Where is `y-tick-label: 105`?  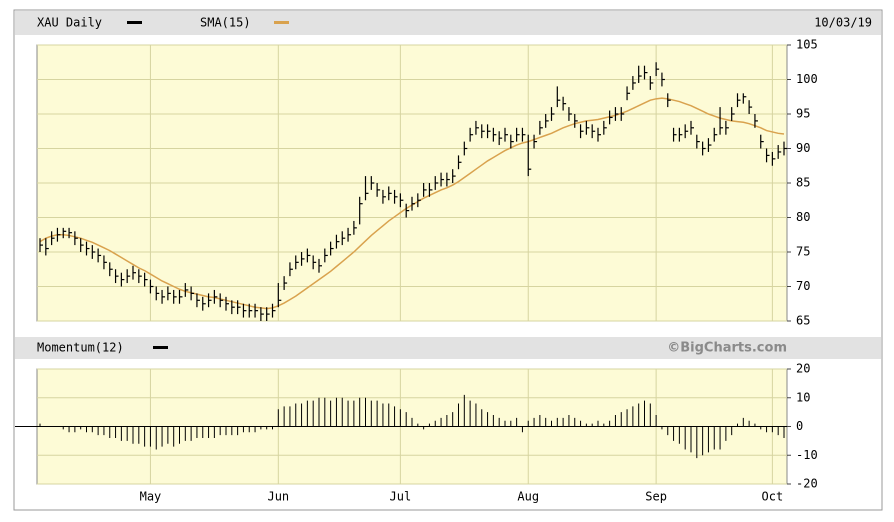 y-tick-label: 105 is located at coordinates (807, 45).